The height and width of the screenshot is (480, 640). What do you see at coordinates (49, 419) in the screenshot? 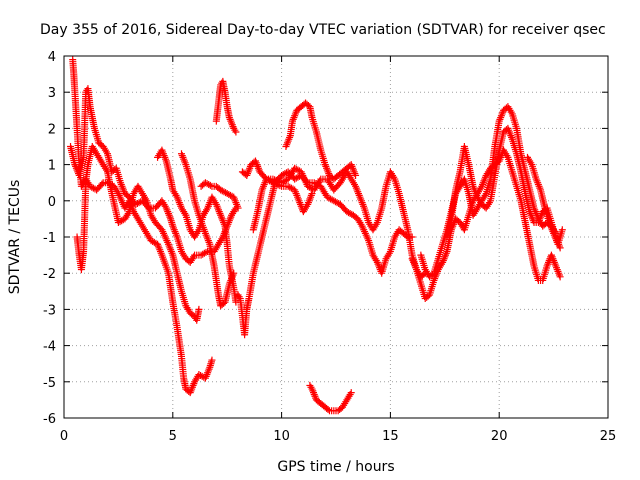
I see `y-tick-label: -6` at bounding box center [49, 419].